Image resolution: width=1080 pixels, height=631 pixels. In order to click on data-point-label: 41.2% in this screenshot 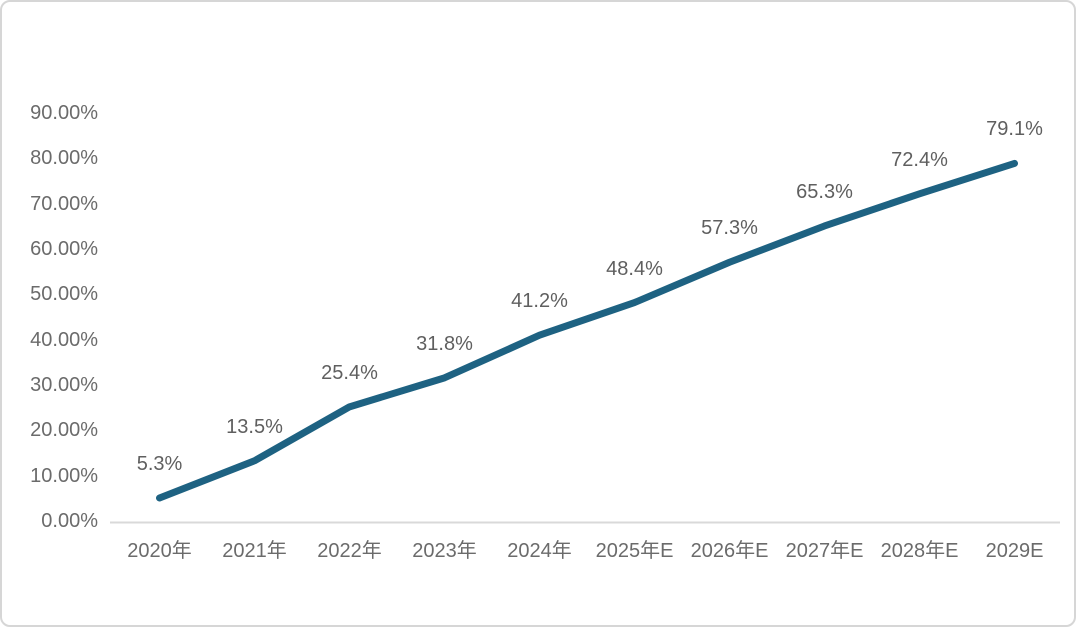, I will do `click(539, 301)`.